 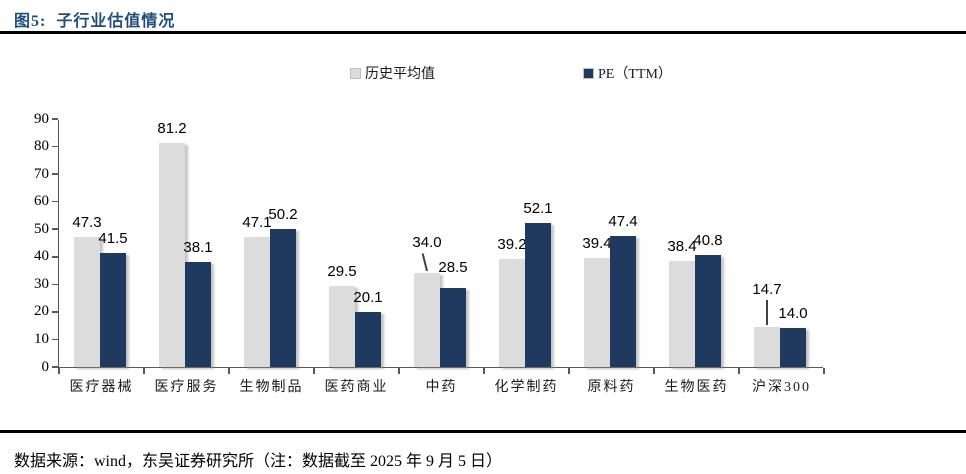 I want to click on category-label: 生物制品, so click(x=271, y=387).